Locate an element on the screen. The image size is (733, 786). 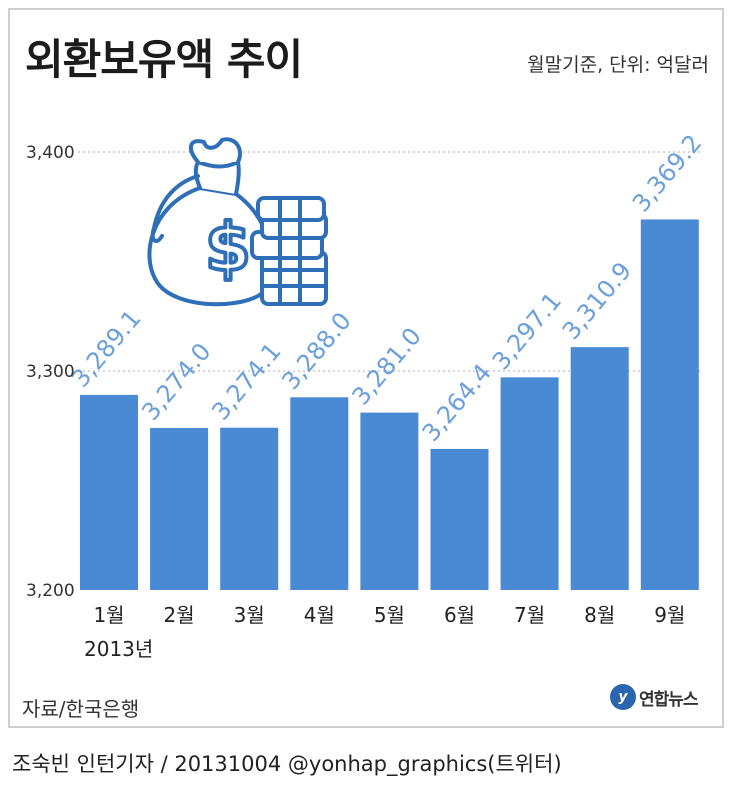
data-source: 자료/한국은행 is located at coordinates (81, 709).